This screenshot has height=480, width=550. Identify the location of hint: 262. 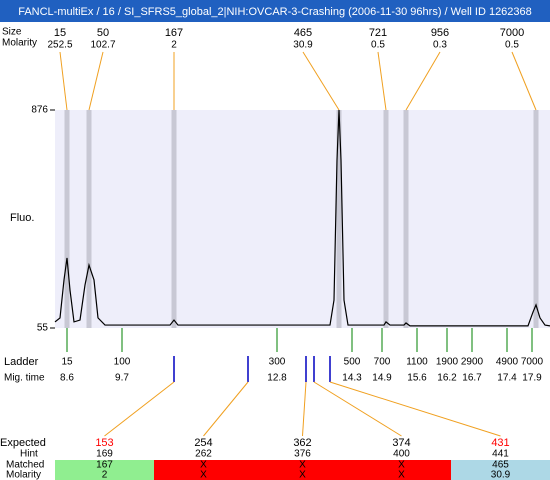
(203, 454).